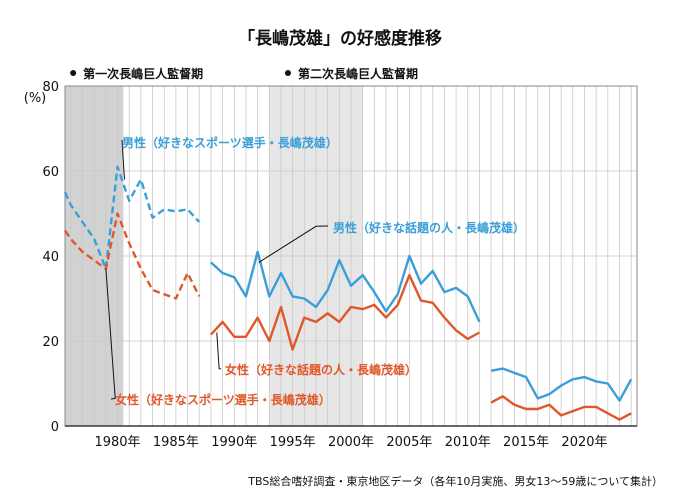 The height and width of the screenshot is (500, 680). Describe the element at coordinates (230, 142) in the screenshot. I see `series-annotation-label: 男性（好きなスポーツ選手・長嶋茂雄）` at that location.